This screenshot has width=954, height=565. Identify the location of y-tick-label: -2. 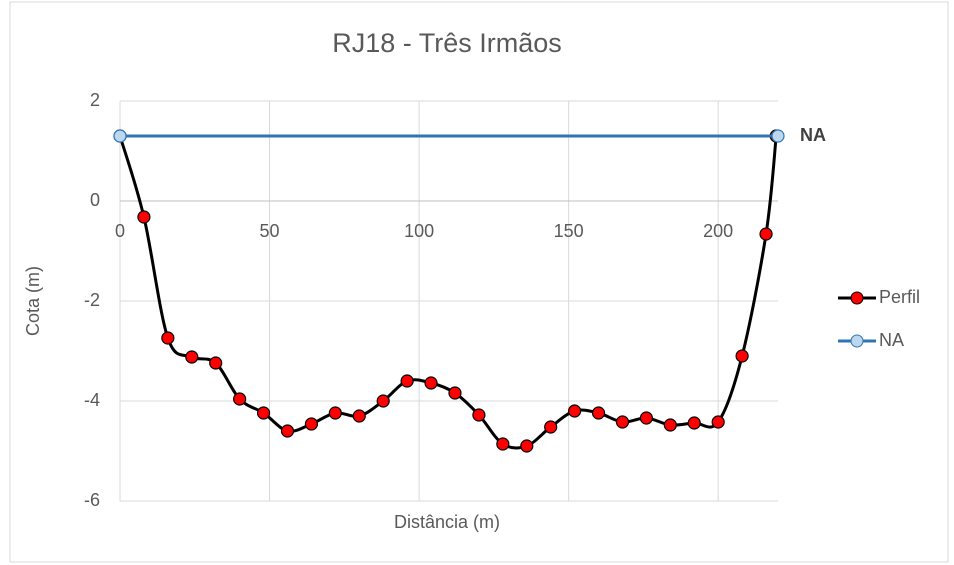
(92, 300).